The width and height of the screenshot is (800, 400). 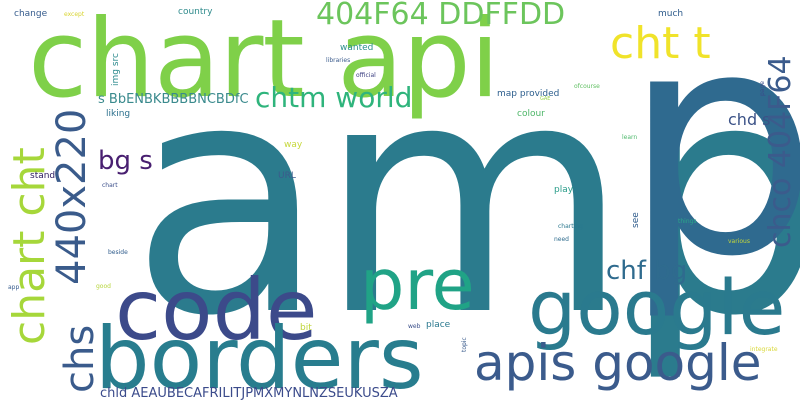 I want to click on word-url: URL, so click(x=287, y=176).